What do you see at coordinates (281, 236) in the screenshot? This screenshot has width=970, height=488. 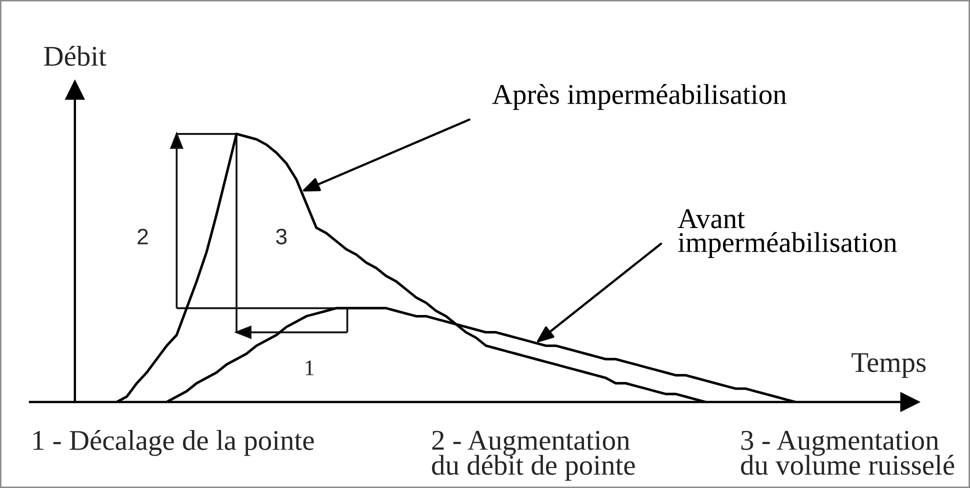 I see `annotation: 3` at bounding box center [281, 236].